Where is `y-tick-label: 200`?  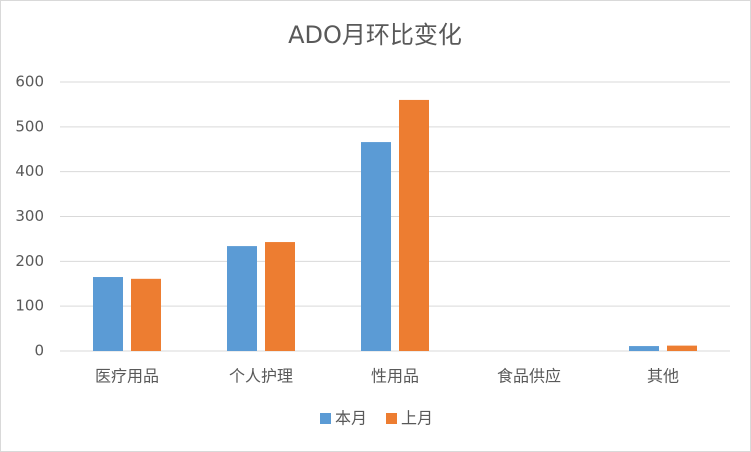 y-tick-label: 200 is located at coordinates (29, 261).